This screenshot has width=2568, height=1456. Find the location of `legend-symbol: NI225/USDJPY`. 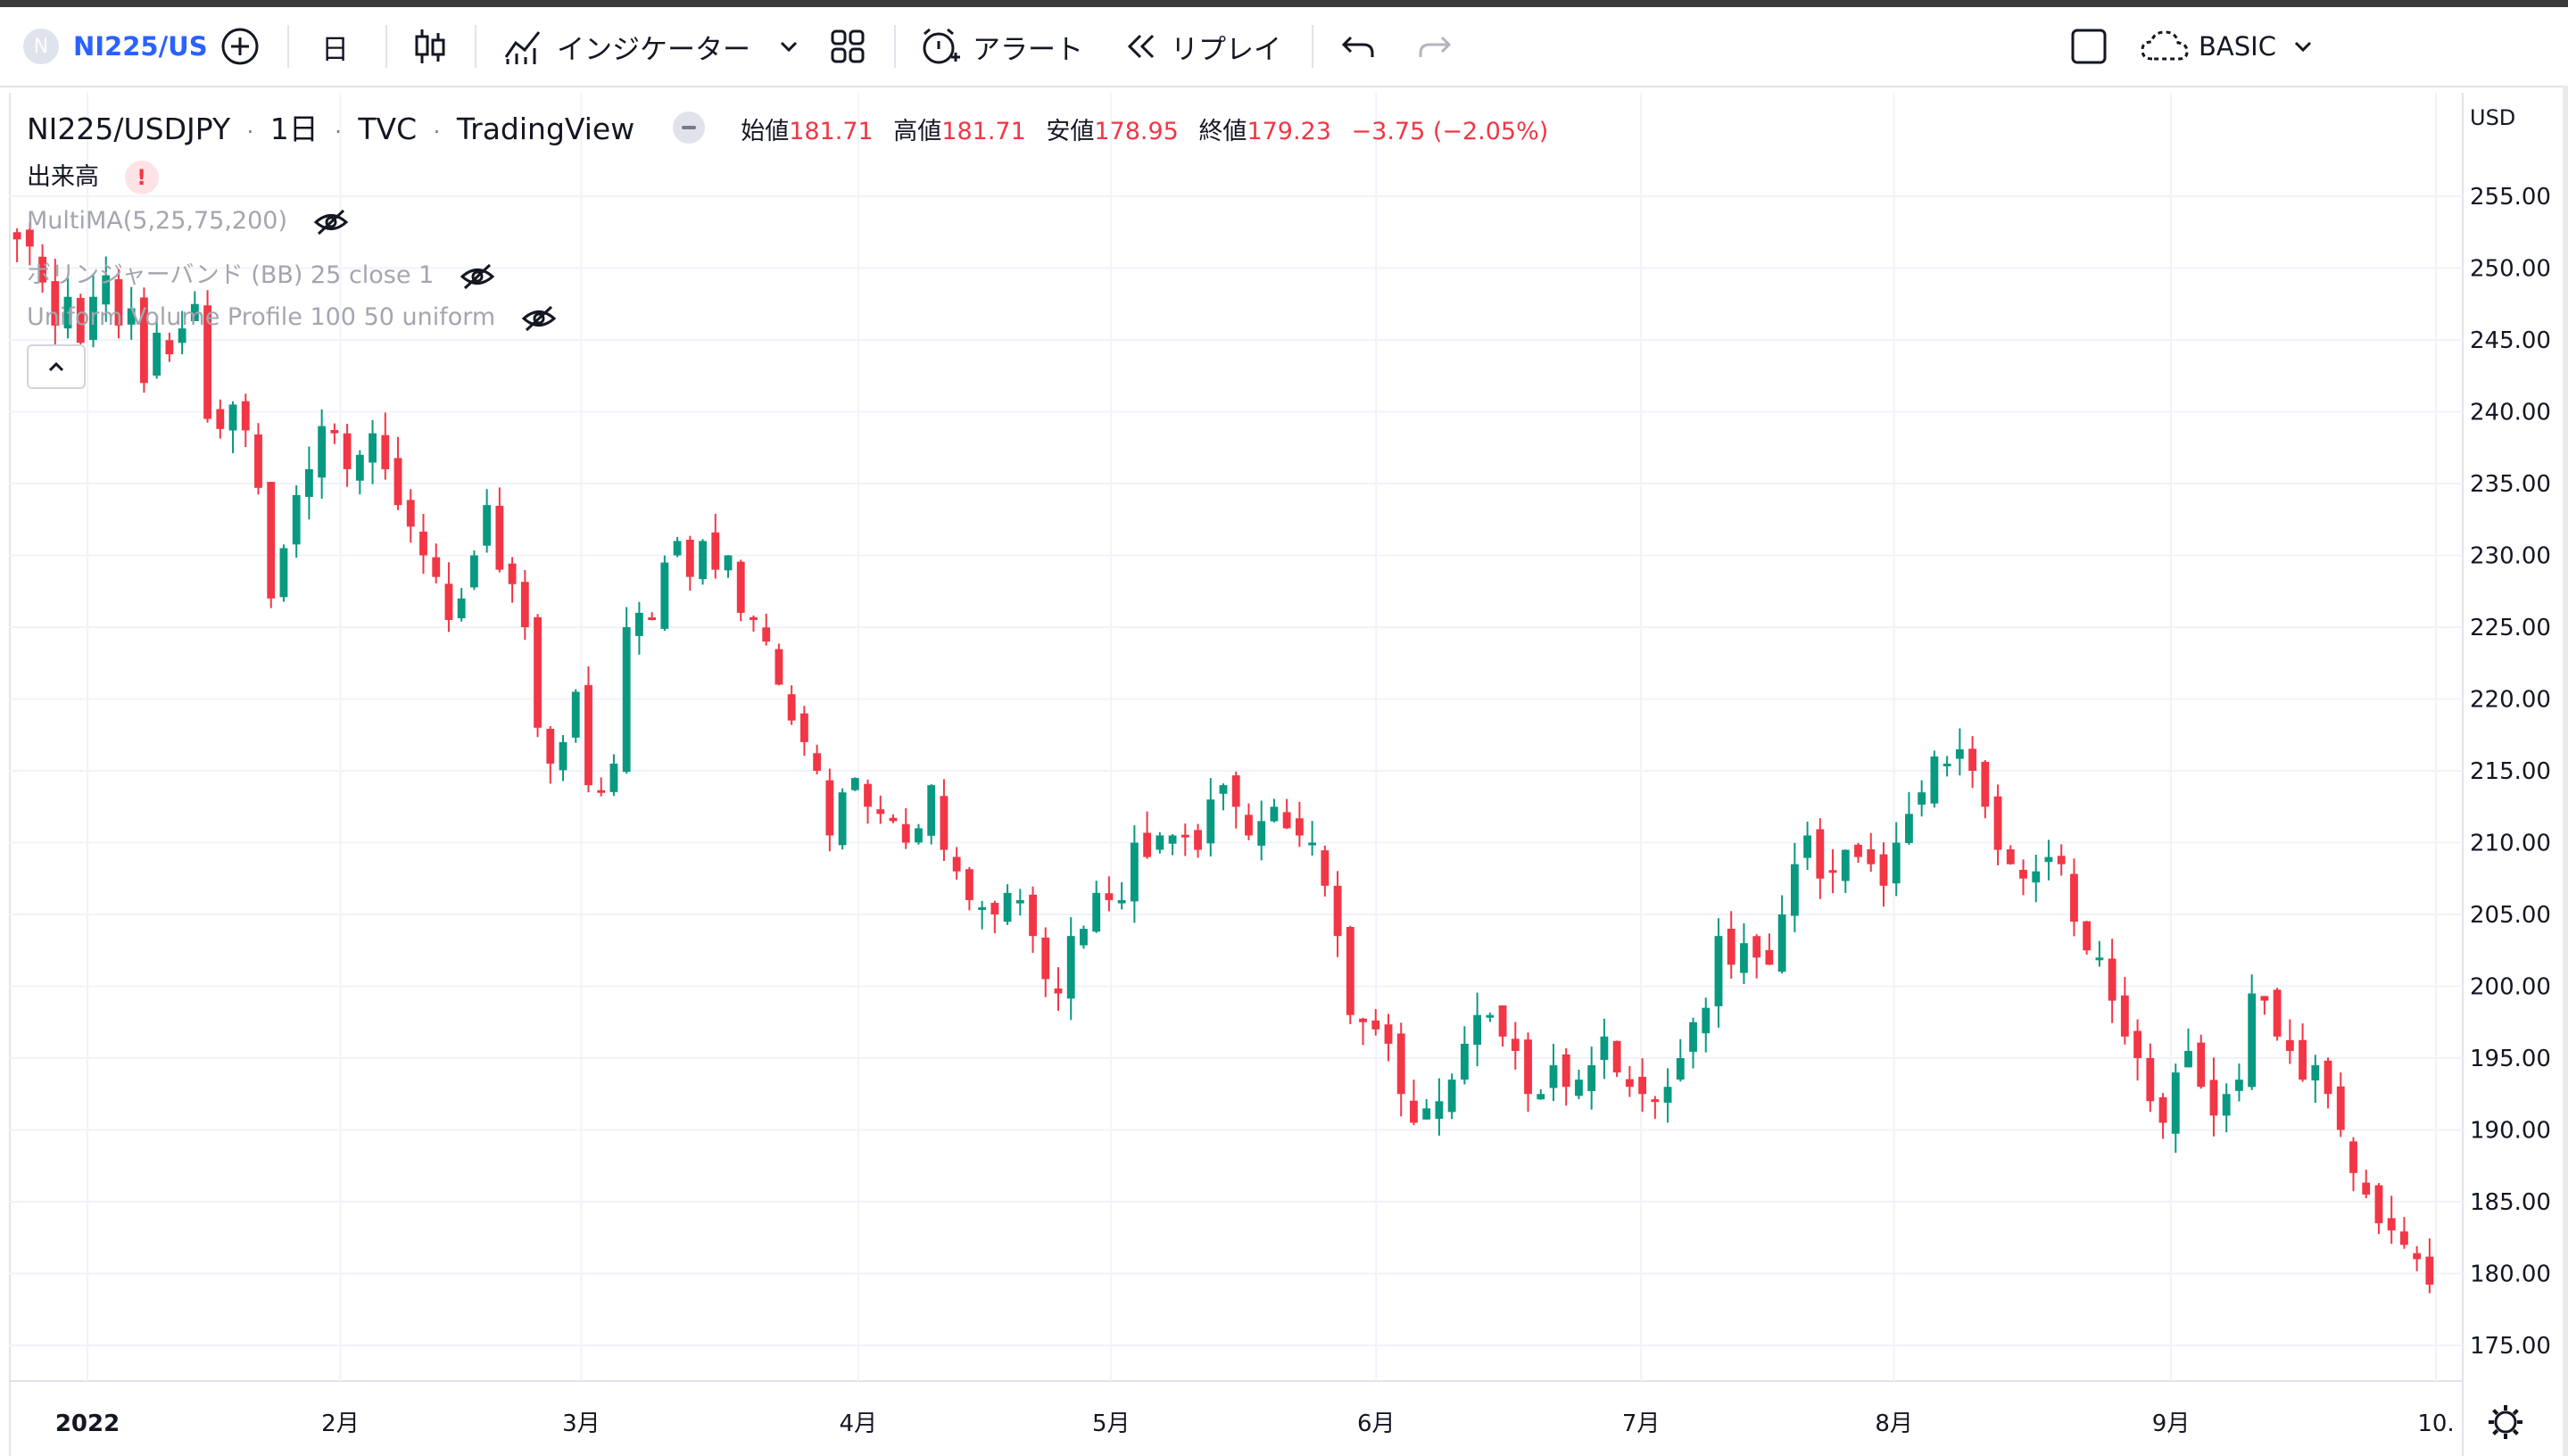

legend-symbol: NI225/USDJPY is located at coordinates (129, 129).